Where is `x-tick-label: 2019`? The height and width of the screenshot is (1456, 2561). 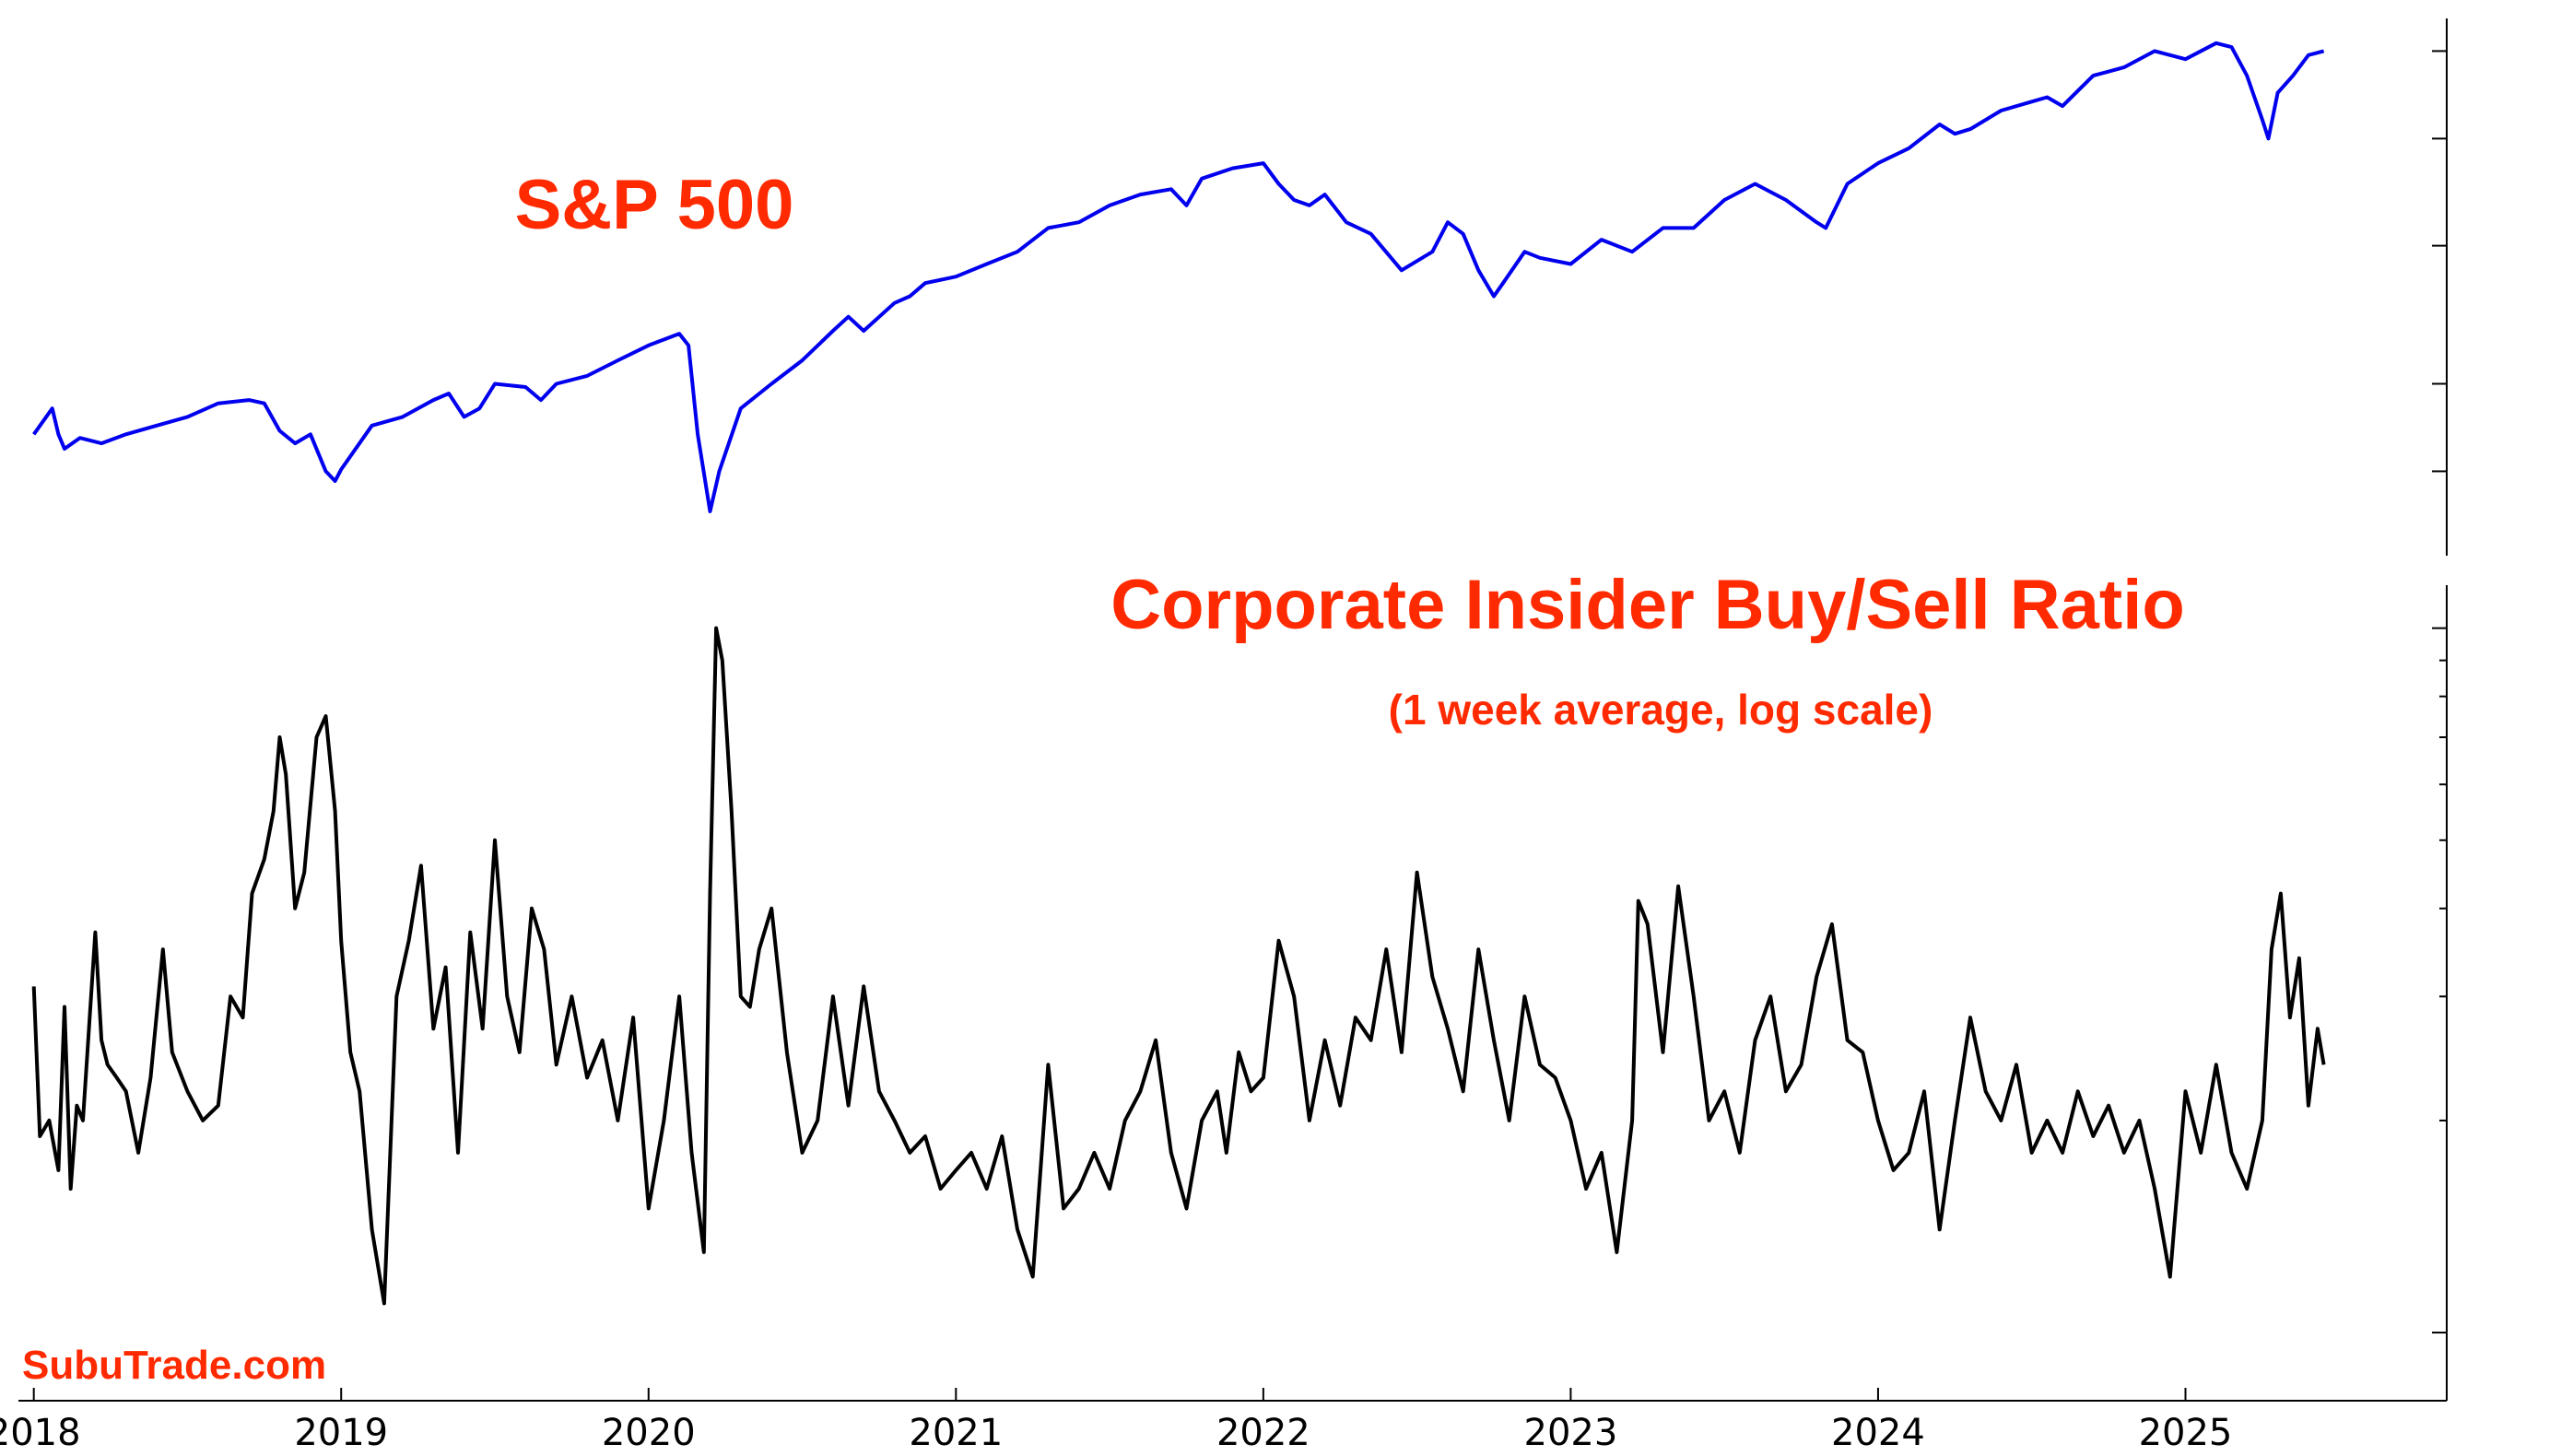 x-tick-label: 2019 is located at coordinates (341, 1433).